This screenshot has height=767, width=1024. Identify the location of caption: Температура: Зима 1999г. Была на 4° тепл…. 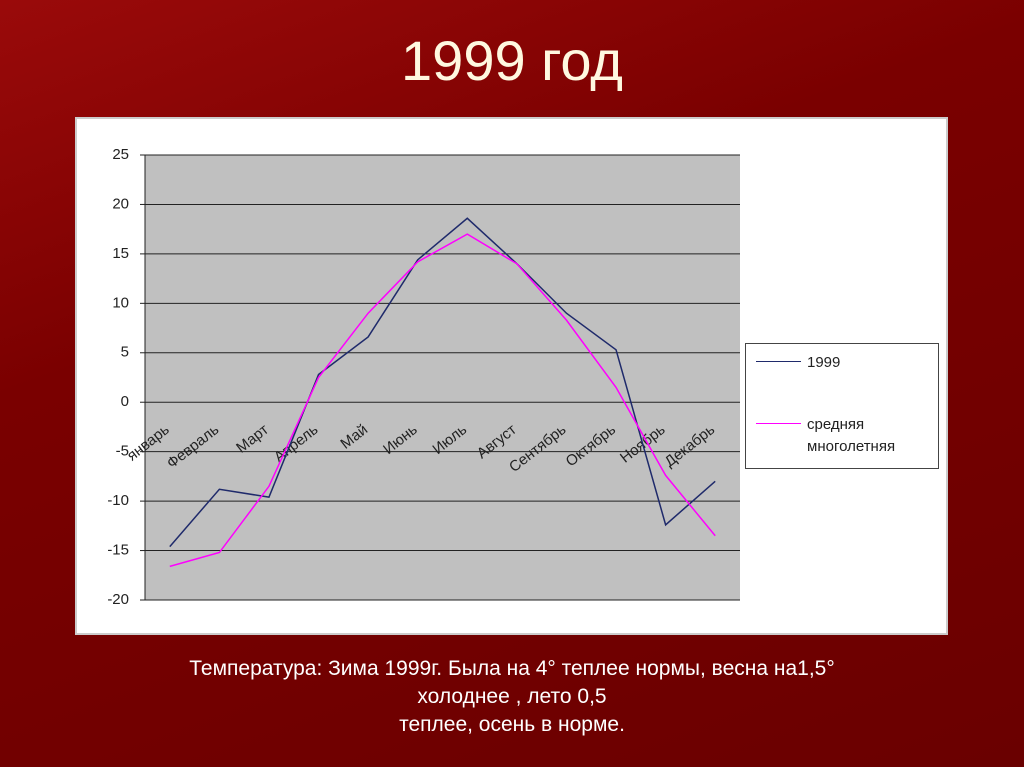
(512, 697).